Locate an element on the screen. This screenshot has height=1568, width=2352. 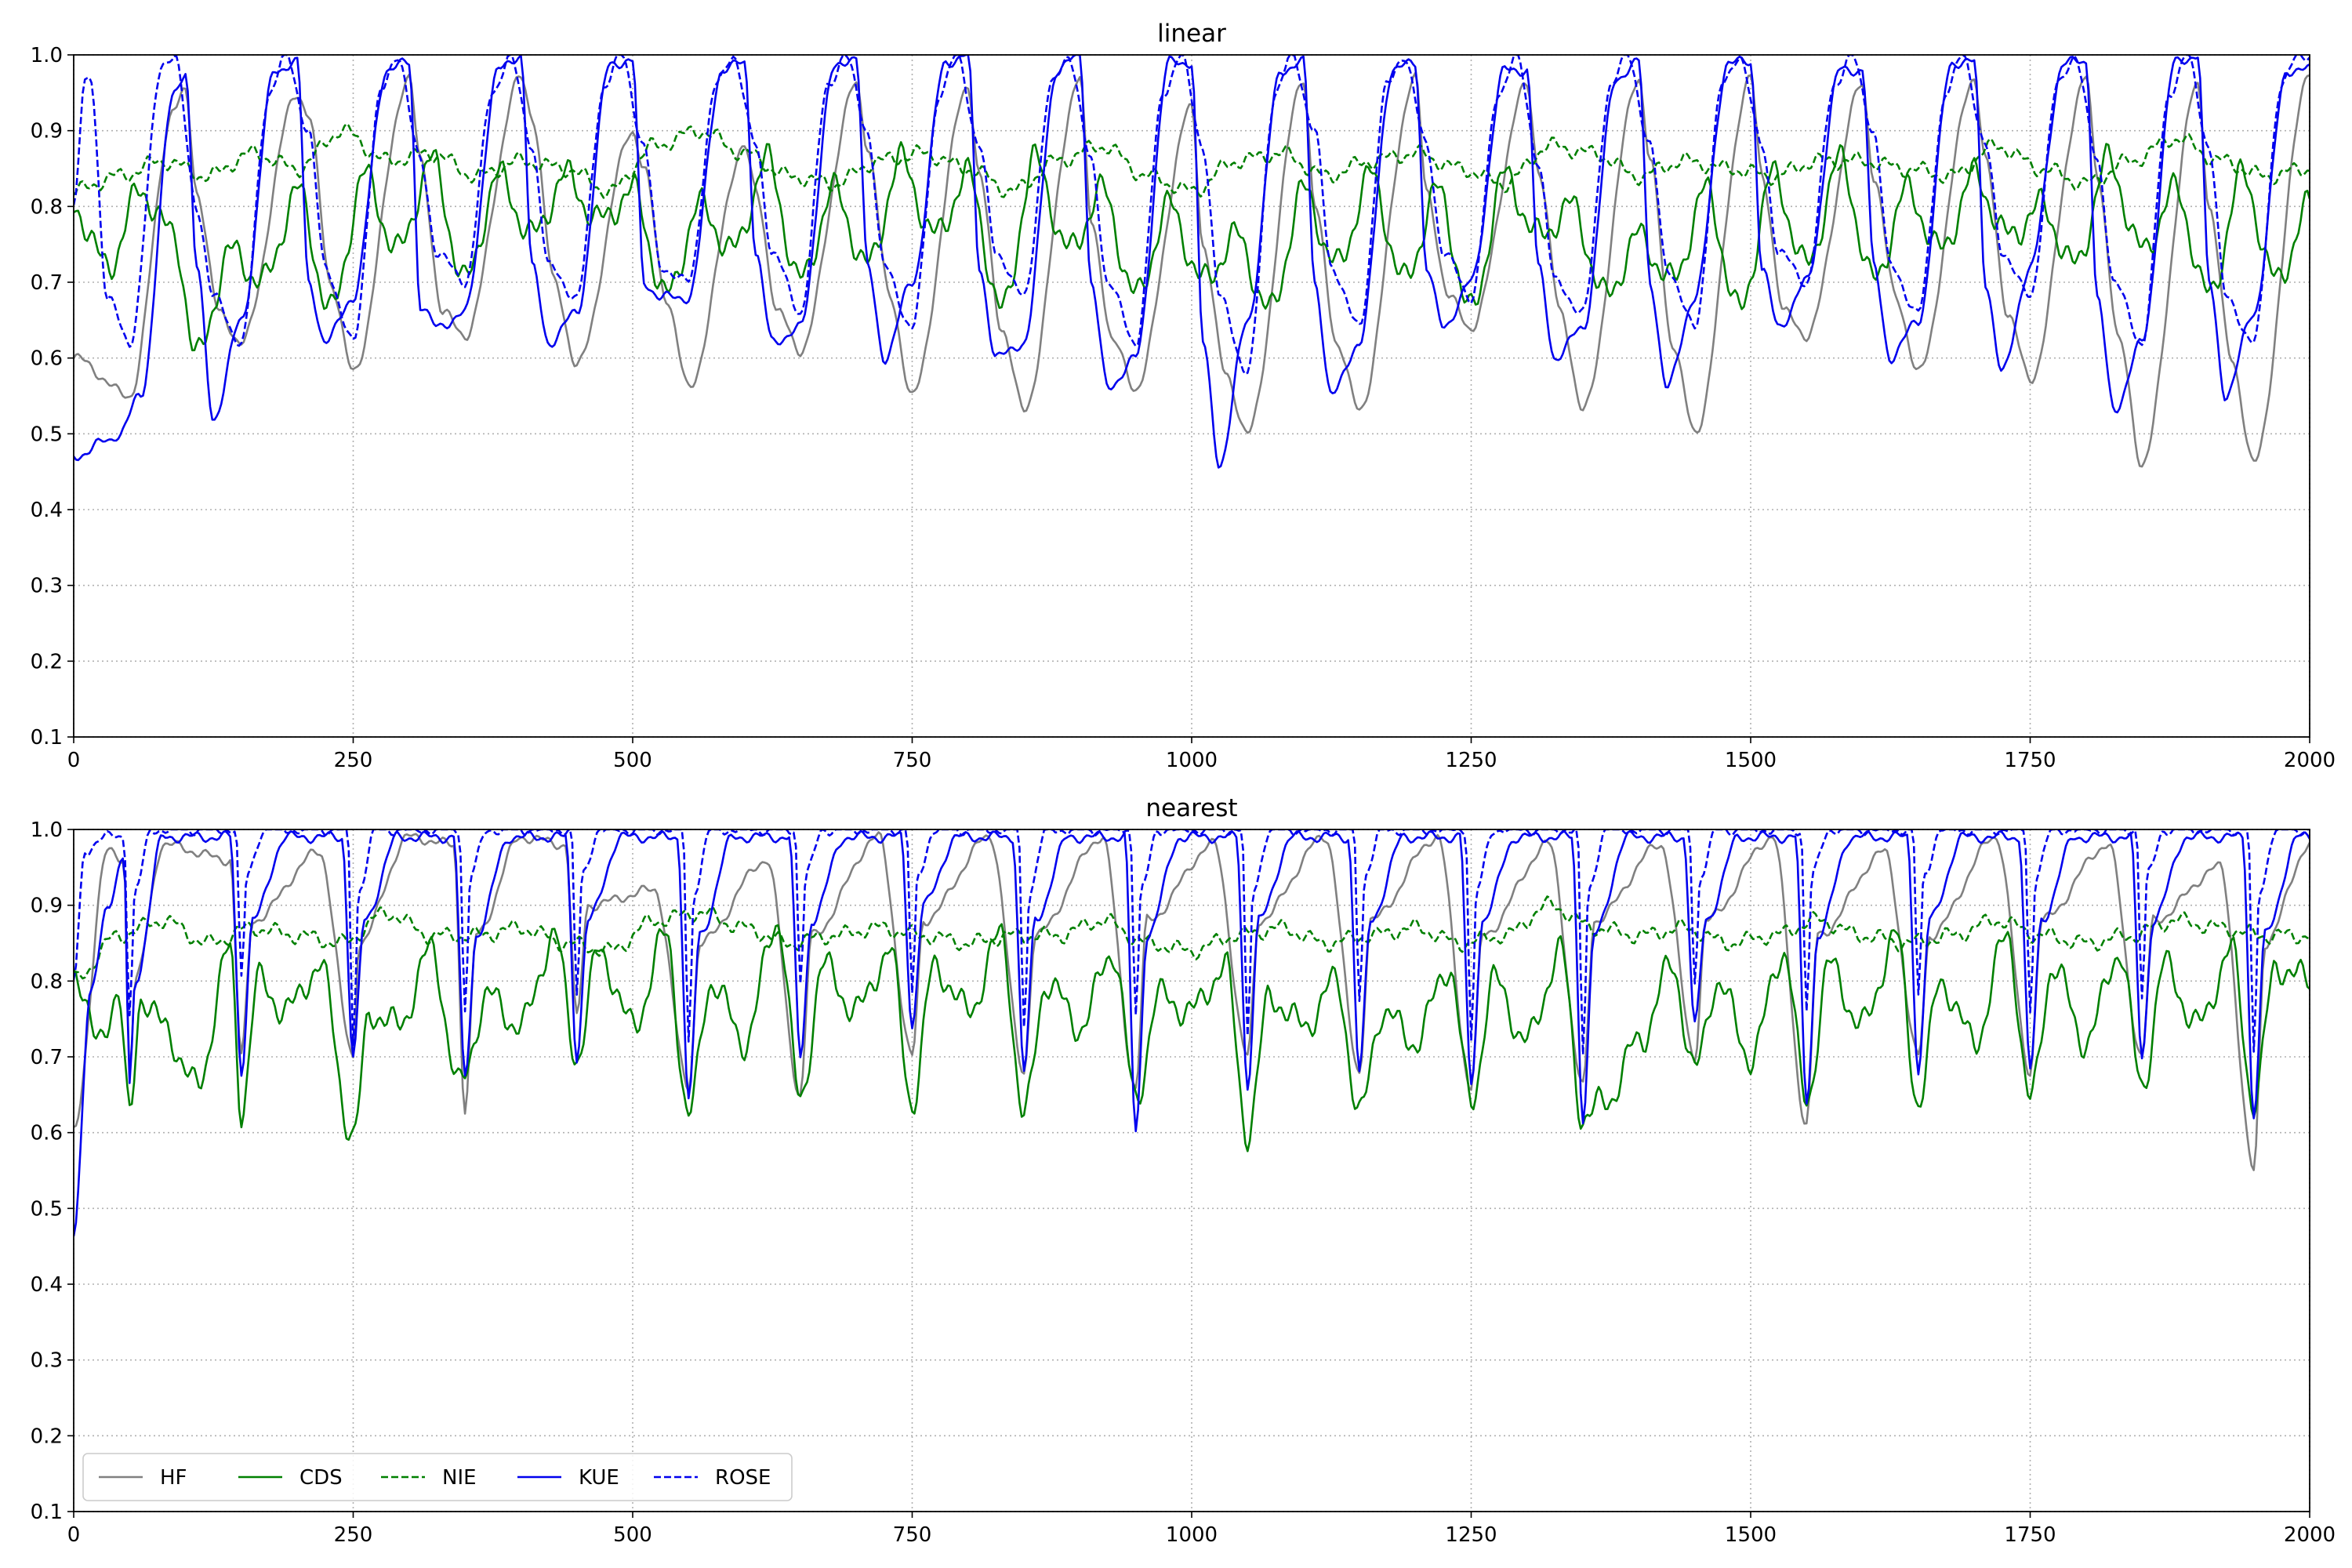
legend-label-rose: ROSE is located at coordinates (743, 1478).